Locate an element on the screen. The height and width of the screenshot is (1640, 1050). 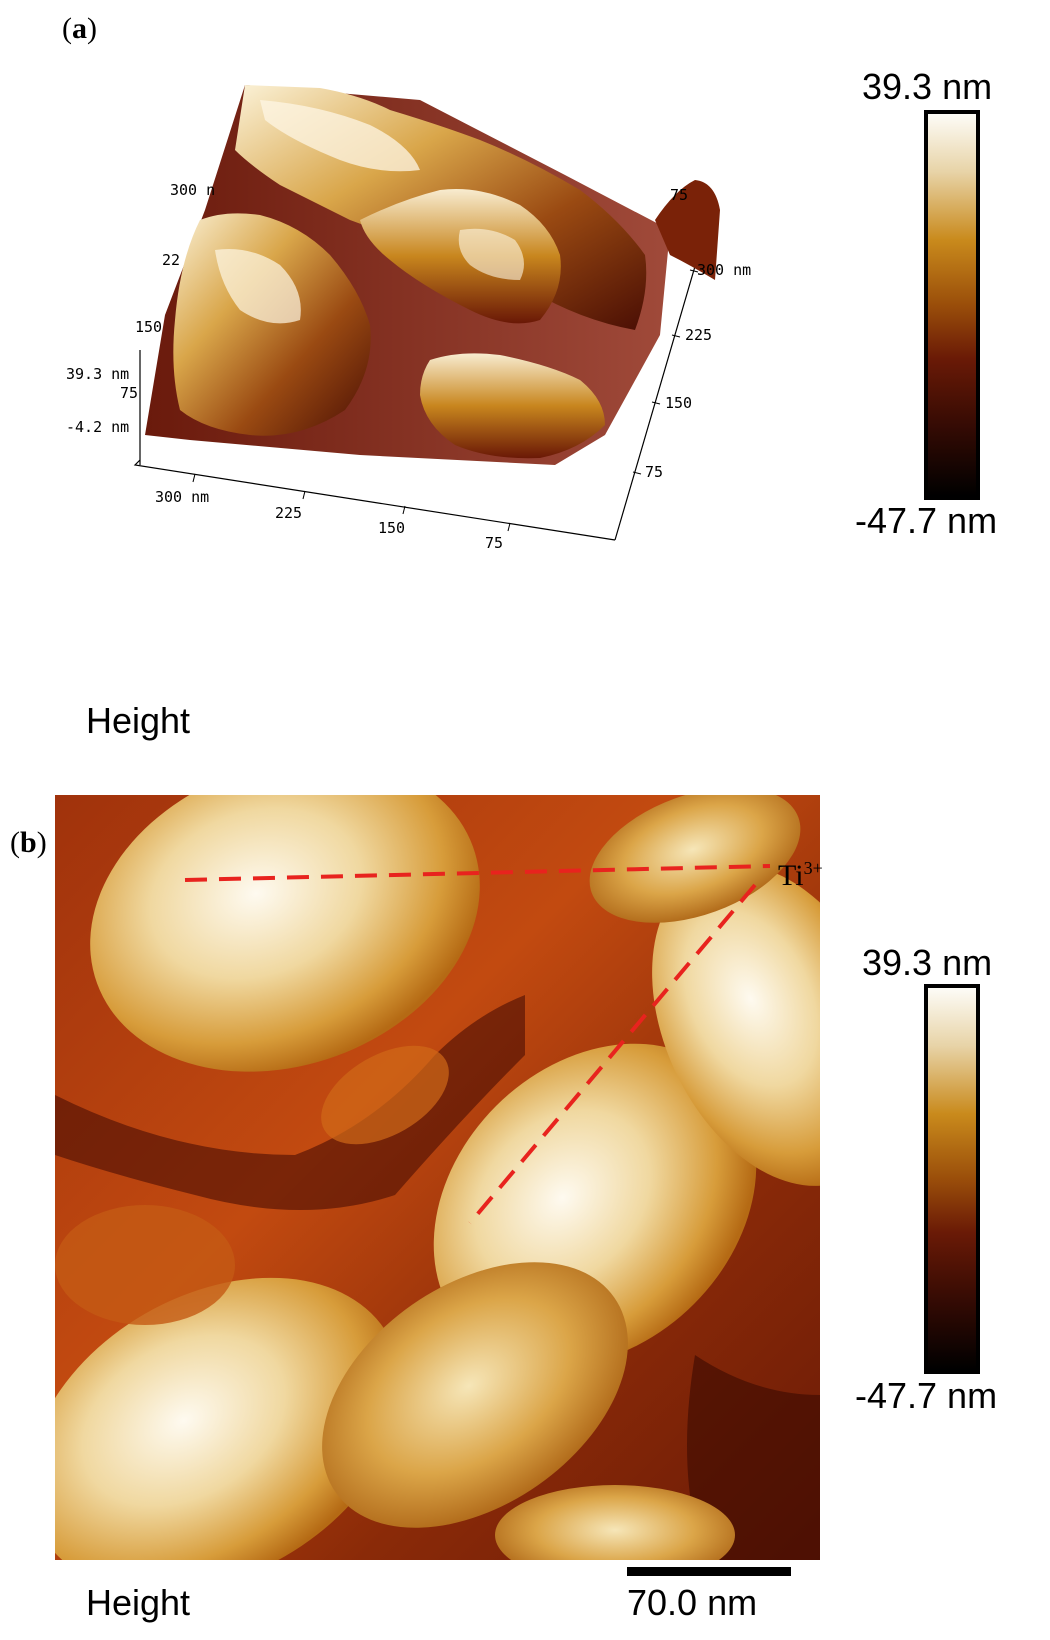
grain-top-right is located at coordinates (695, 859).